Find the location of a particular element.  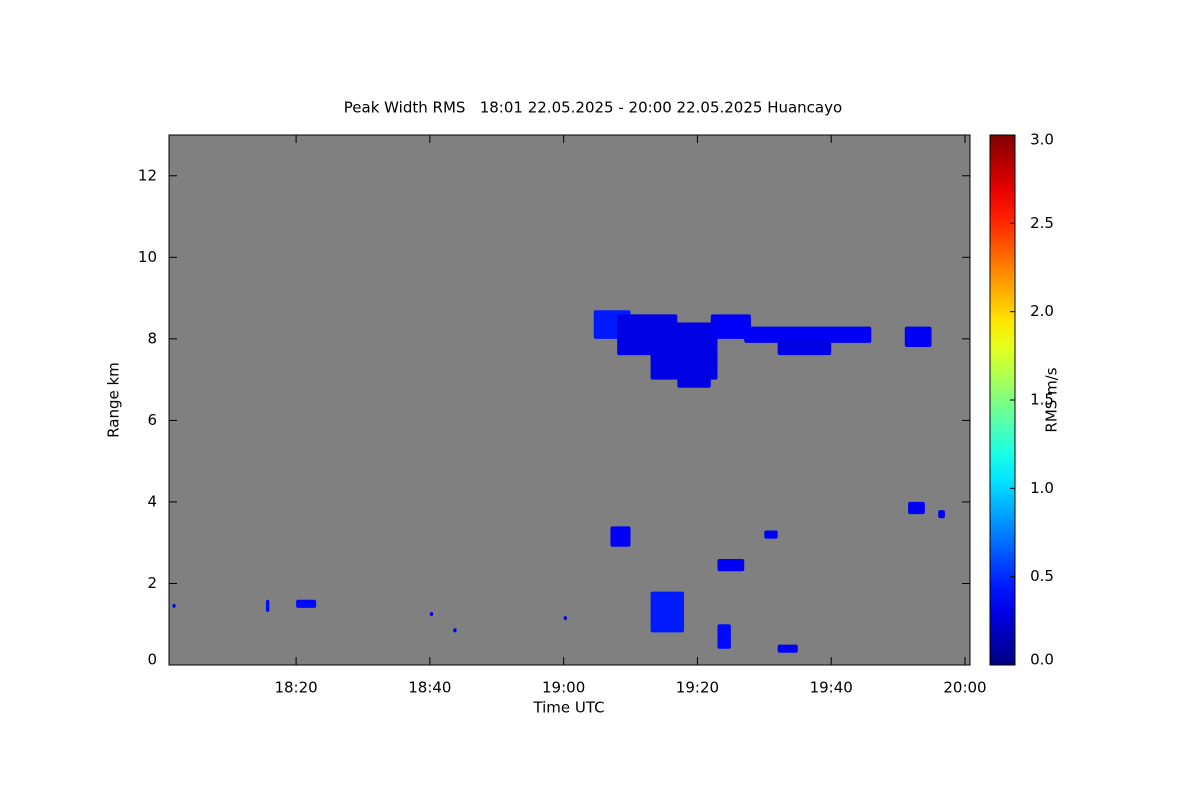

colorbar-label: RMS m/s is located at coordinates (1052, 399).